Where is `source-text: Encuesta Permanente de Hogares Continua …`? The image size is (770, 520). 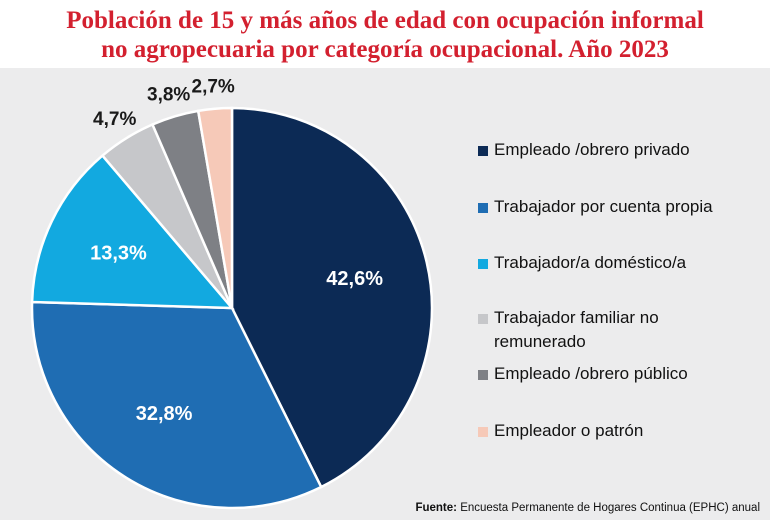 source-text: Encuesta Permanente de Hogares Continua … is located at coordinates (610, 508).